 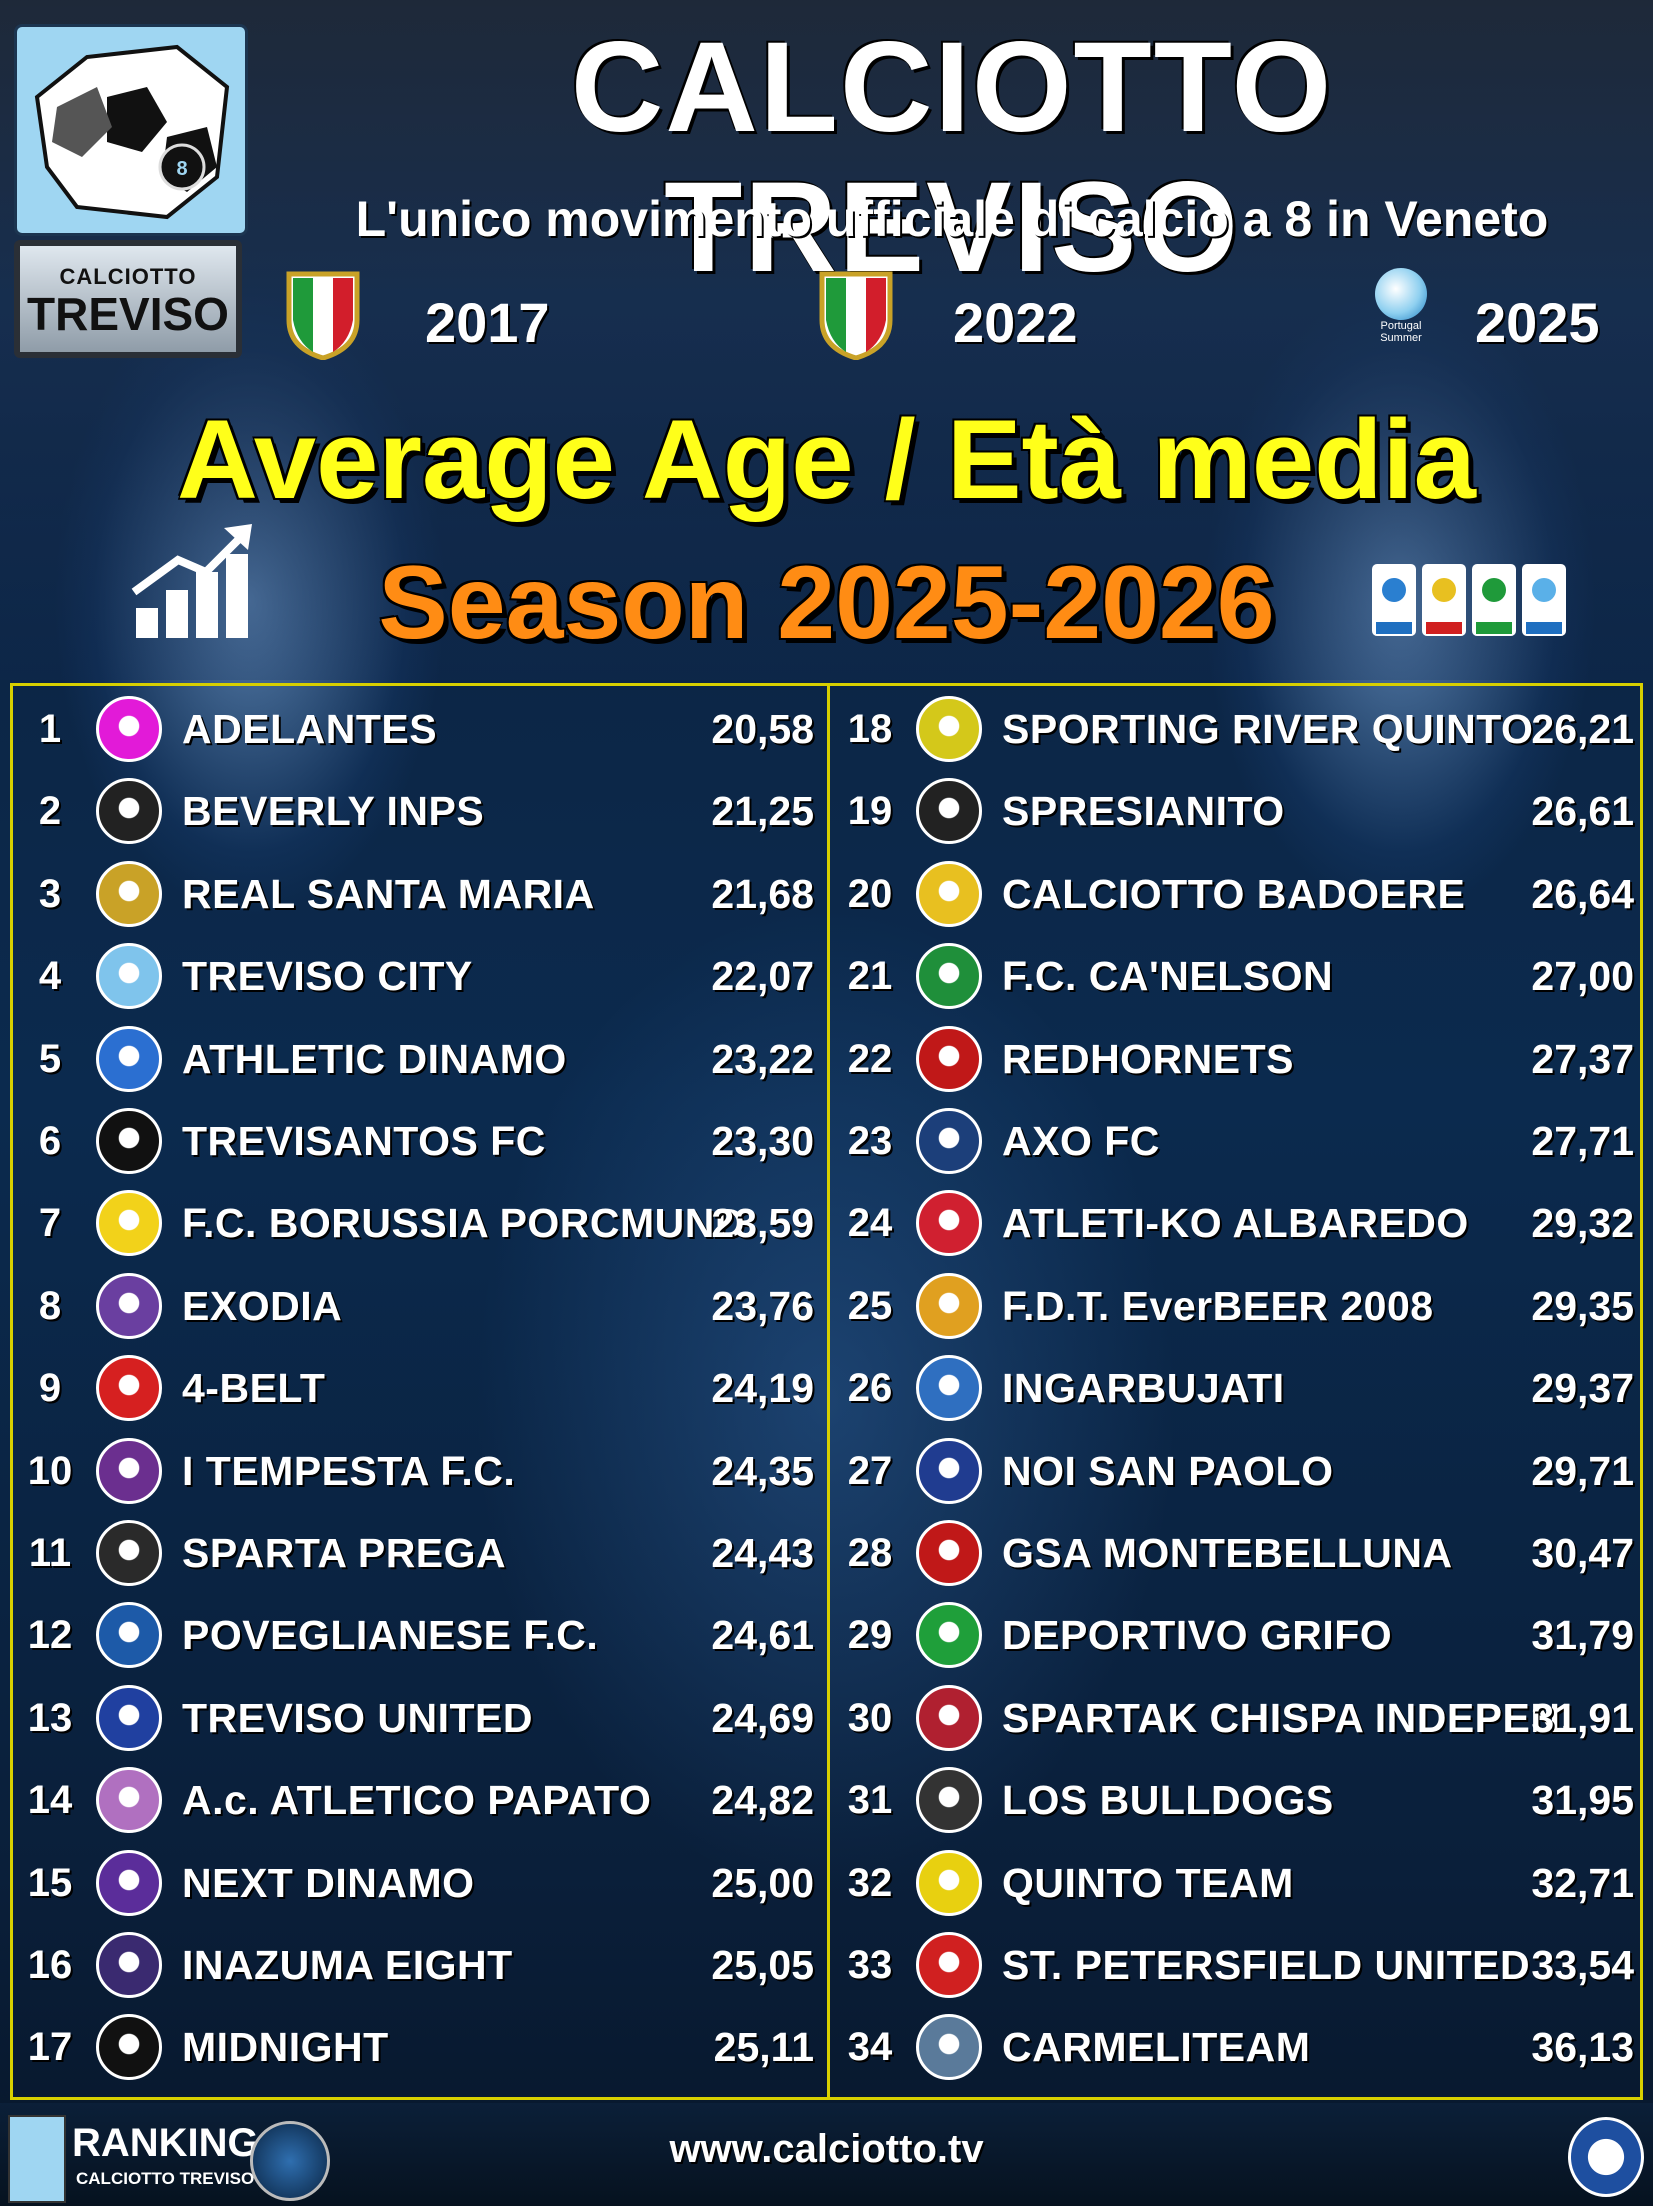 What do you see at coordinates (856, 315) in the screenshot?
I see `italy-shield-icon` at bounding box center [856, 315].